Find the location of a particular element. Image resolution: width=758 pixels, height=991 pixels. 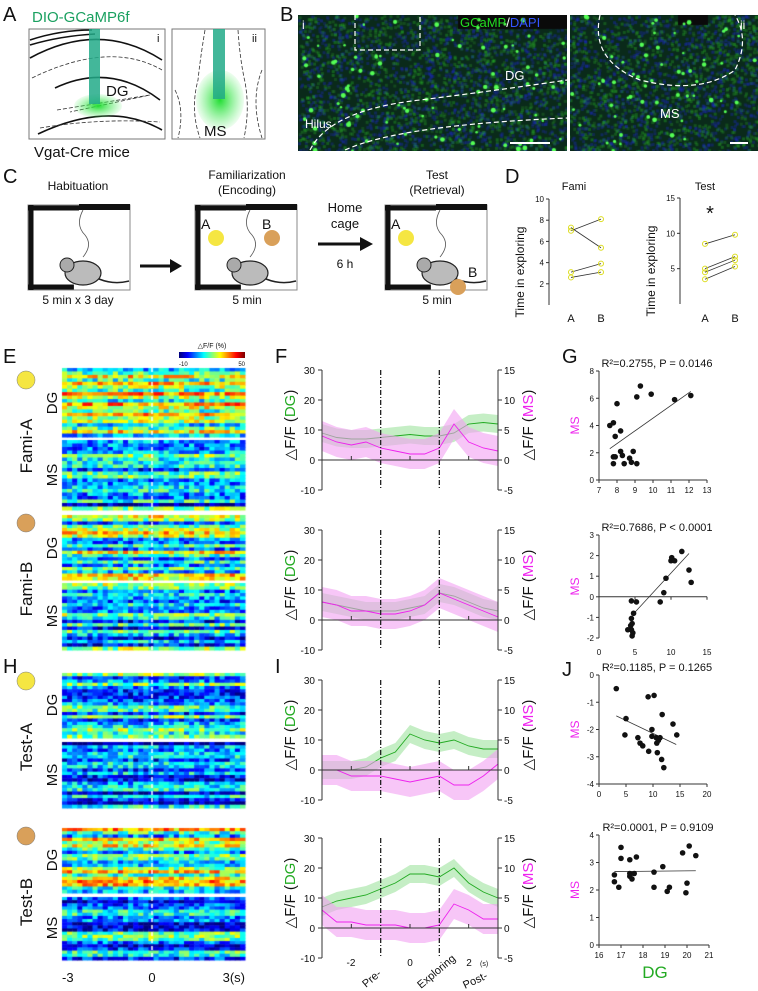

panel-label-i: I is located at coordinates (278, 667).